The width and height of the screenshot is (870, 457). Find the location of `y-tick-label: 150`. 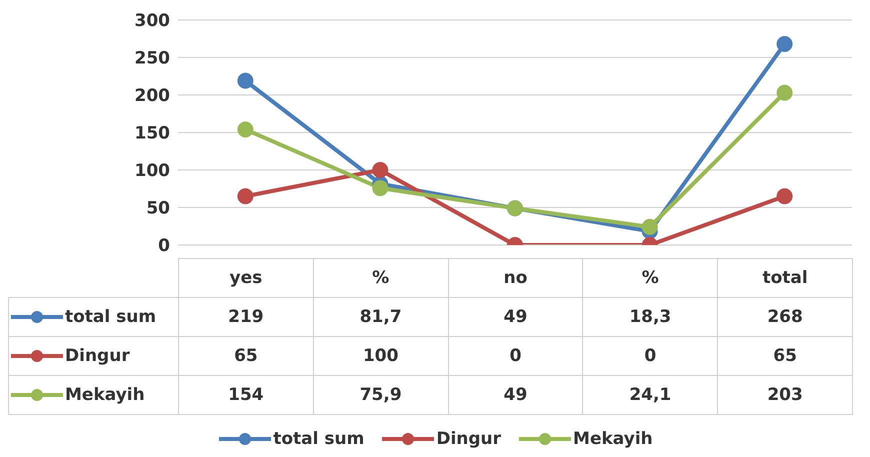

y-tick-label: 150 is located at coordinates (152, 134).